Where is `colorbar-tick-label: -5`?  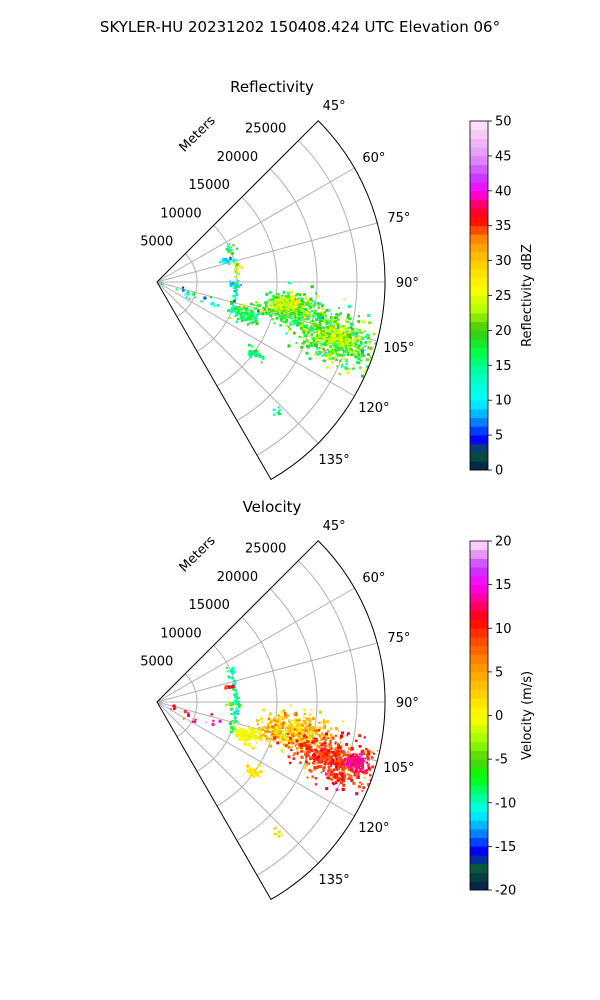
colorbar-tick-label: -5 is located at coordinates (501, 760).